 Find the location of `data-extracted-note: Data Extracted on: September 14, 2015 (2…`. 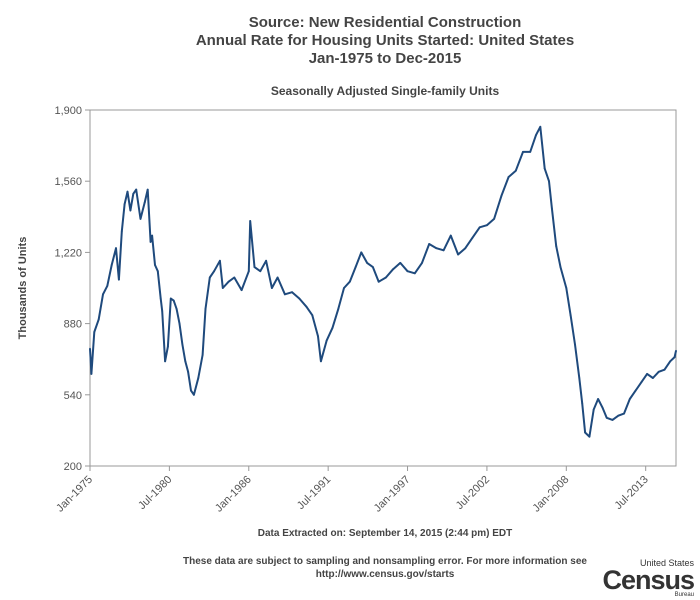

data-extracted-note: Data Extracted on: September 14, 2015 (2… is located at coordinates (385, 533).